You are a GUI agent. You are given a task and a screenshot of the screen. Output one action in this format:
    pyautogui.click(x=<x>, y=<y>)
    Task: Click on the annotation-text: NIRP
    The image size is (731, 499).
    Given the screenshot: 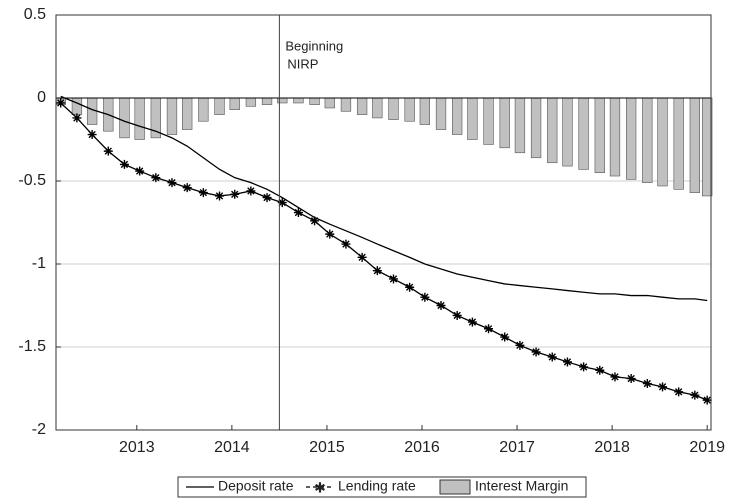 What is the action you would take?
    pyautogui.click(x=302, y=63)
    